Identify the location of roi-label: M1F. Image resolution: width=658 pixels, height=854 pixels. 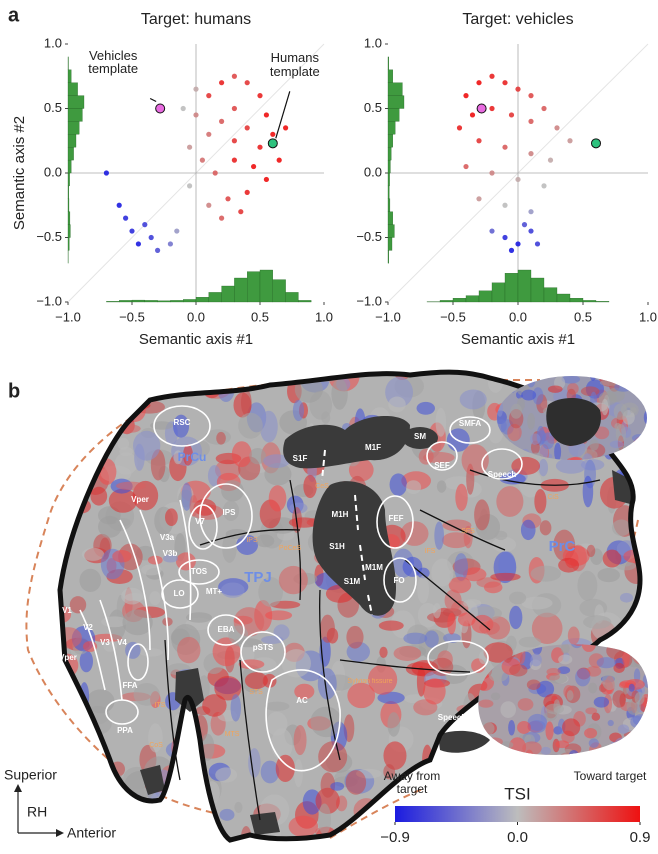
(373, 447).